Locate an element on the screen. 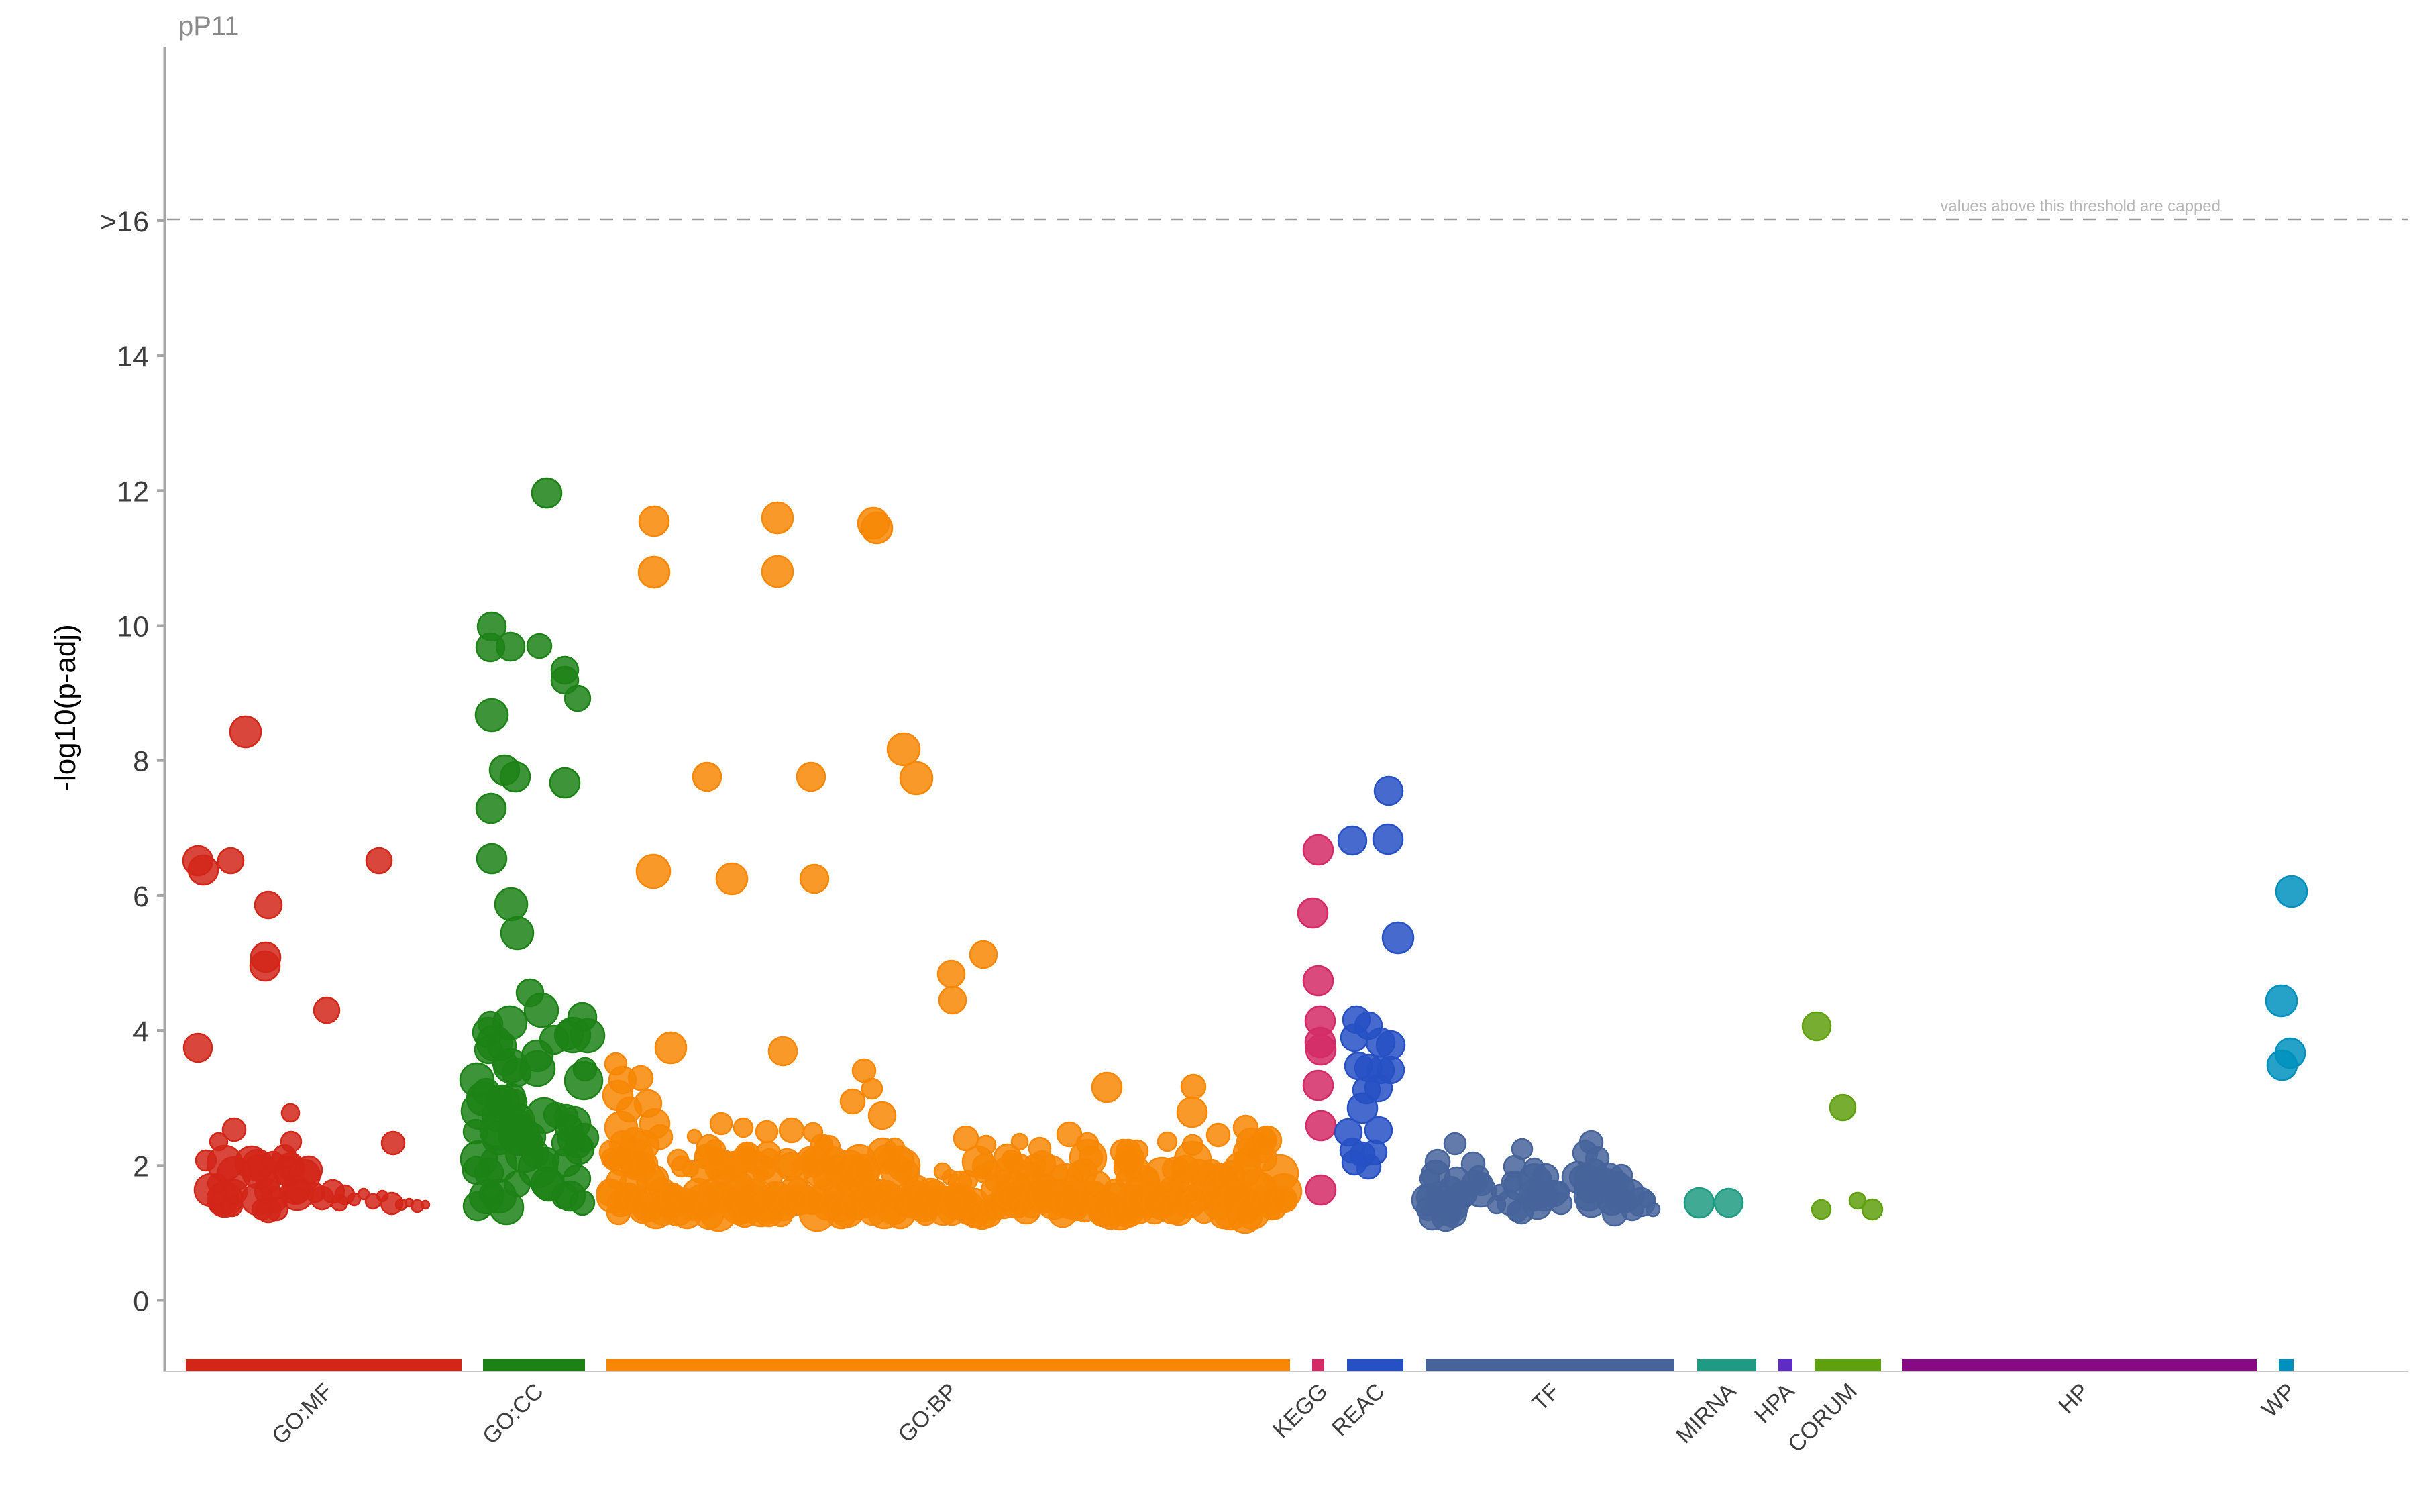 The width and height of the screenshot is (2415, 1512). svg-text: 10 is located at coordinates (133, 627).